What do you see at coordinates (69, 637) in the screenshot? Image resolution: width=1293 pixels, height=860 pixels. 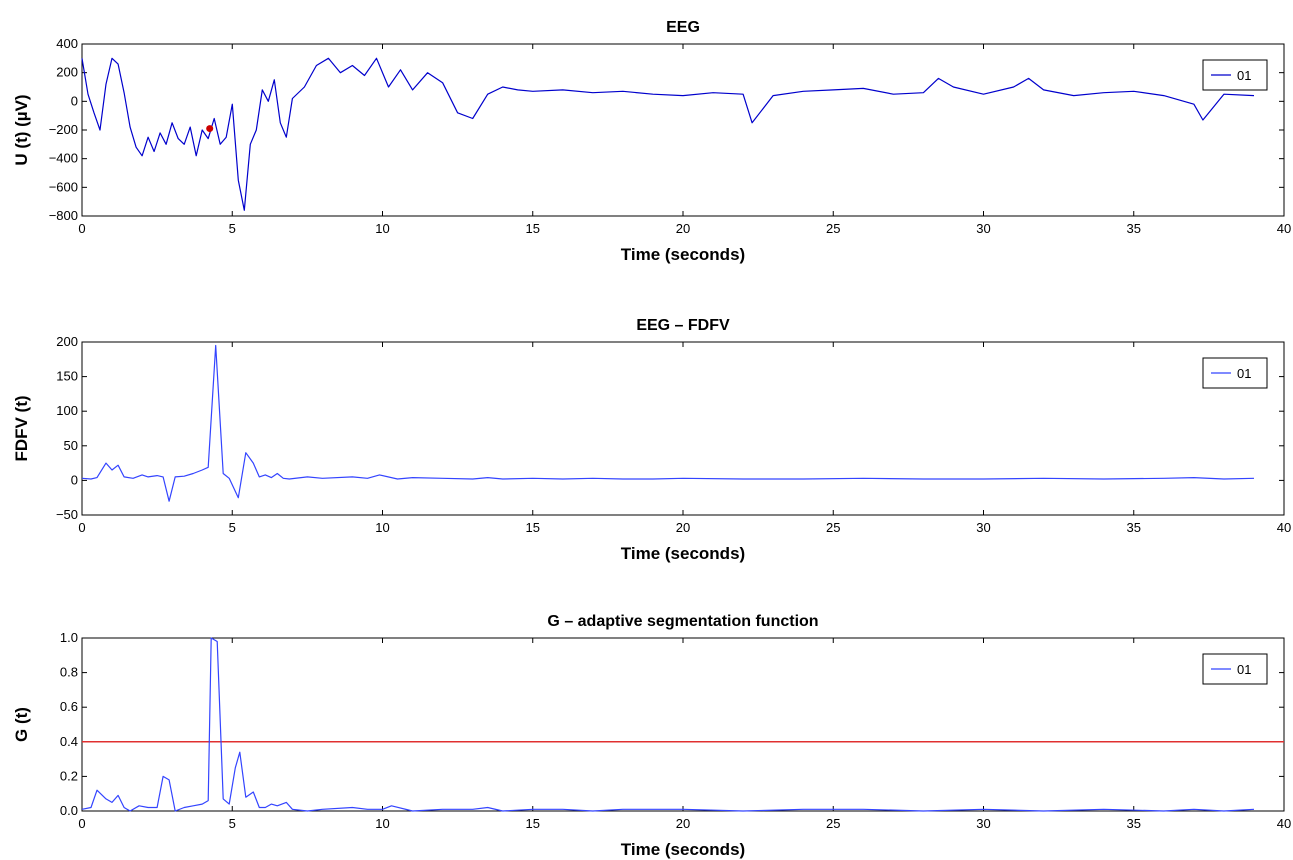 I see `y-tick-label: 1.0` at bounding box center [69, 637].